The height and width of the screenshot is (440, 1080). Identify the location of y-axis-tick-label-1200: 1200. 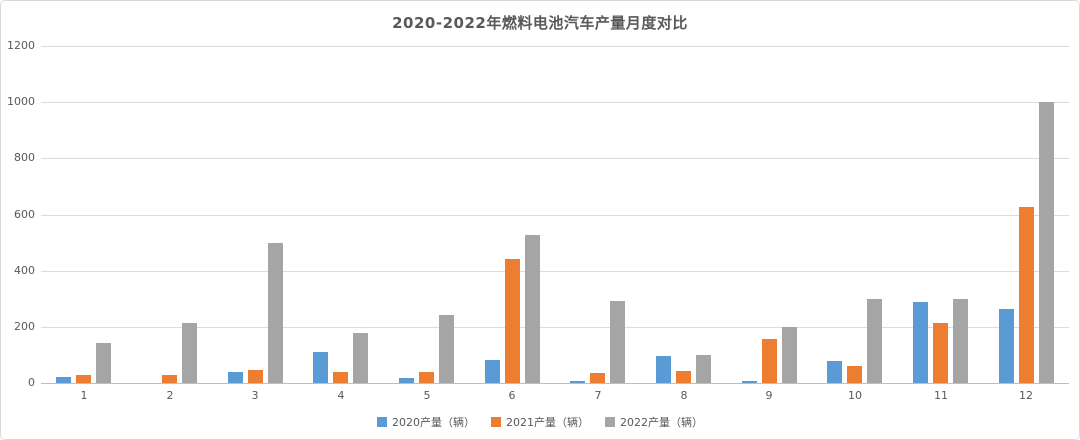
(21, 45).